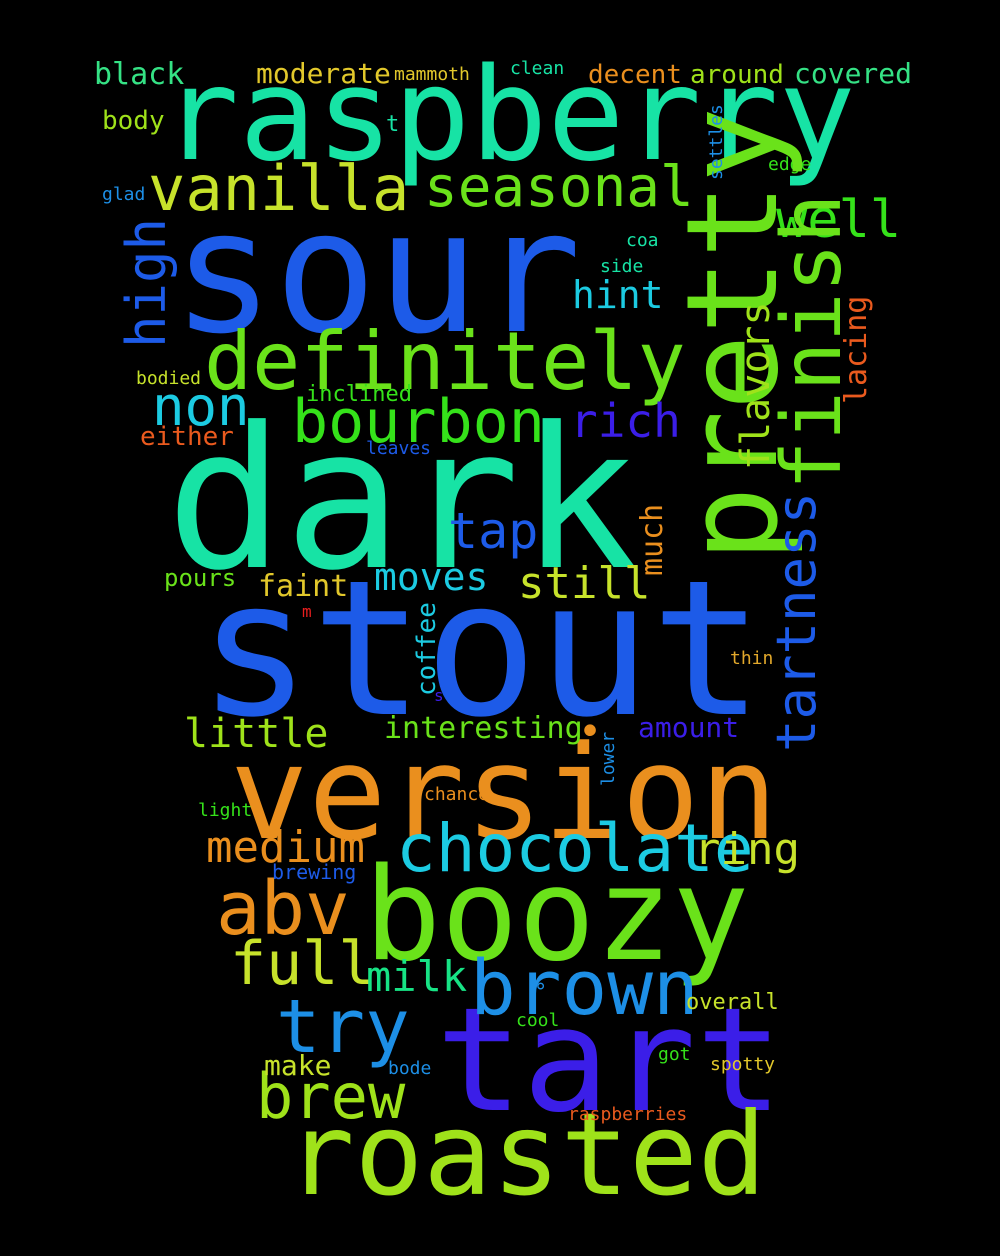 This screenshot has width=1000, height=1256. I want to click on word-abv: abv, so click(283, 909).